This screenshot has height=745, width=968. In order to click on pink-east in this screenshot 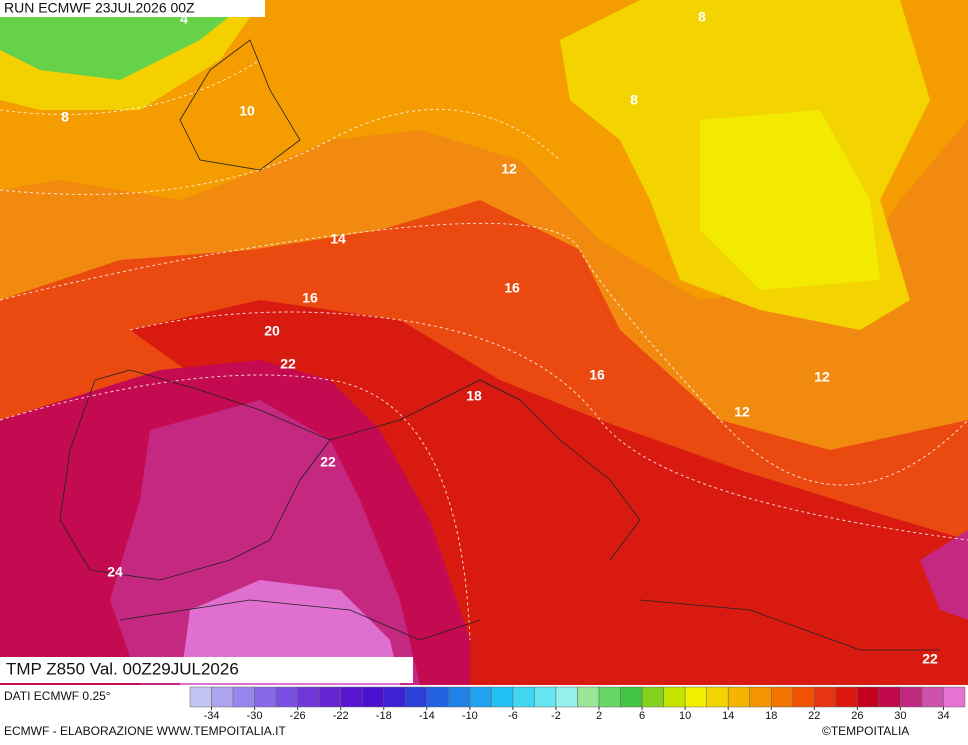, I will do `click(944, 575)`.